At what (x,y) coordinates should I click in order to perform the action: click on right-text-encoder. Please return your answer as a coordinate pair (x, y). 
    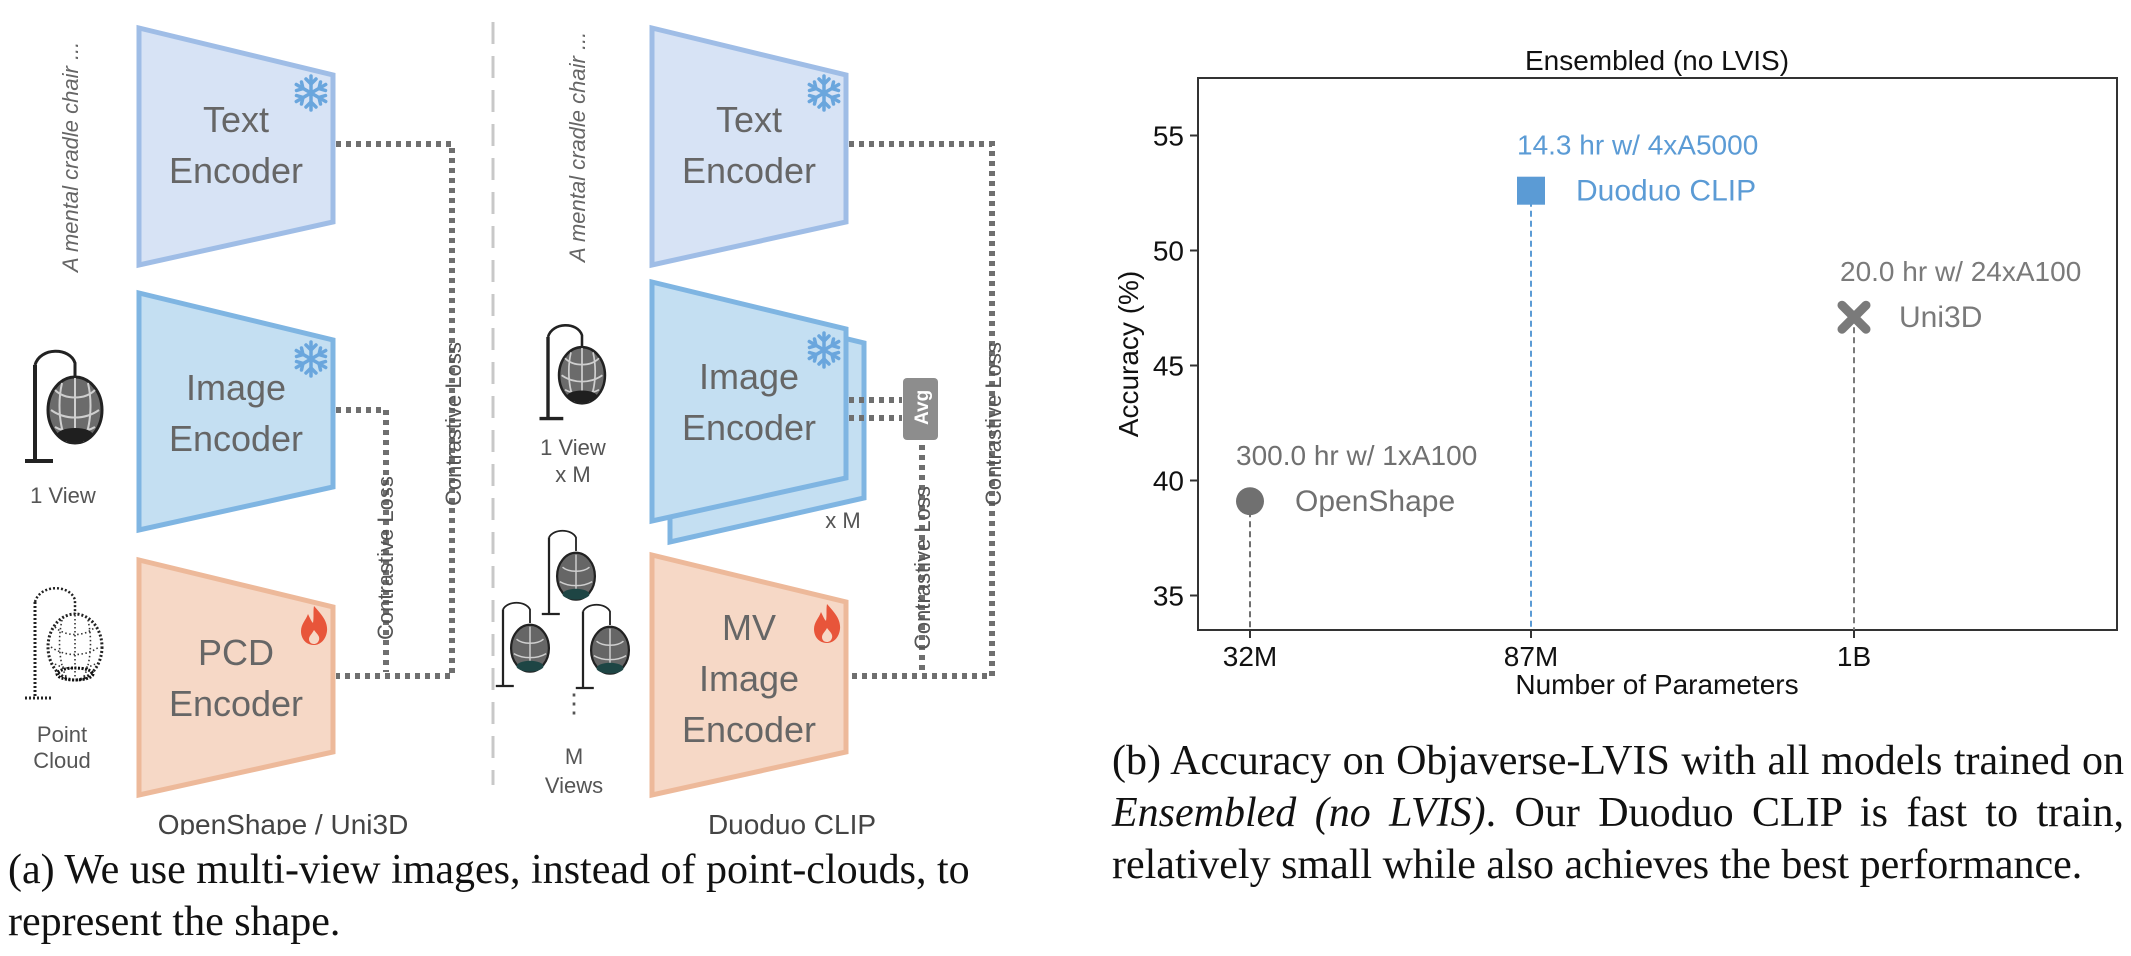
    Looking at the image, I should click on (749, 146).